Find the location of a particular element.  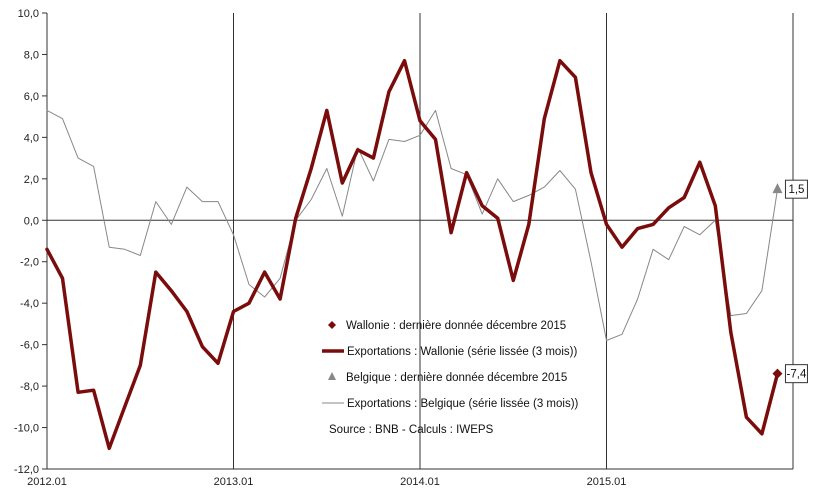

legend-symbol-diamond is located at coordinates (332, 325).